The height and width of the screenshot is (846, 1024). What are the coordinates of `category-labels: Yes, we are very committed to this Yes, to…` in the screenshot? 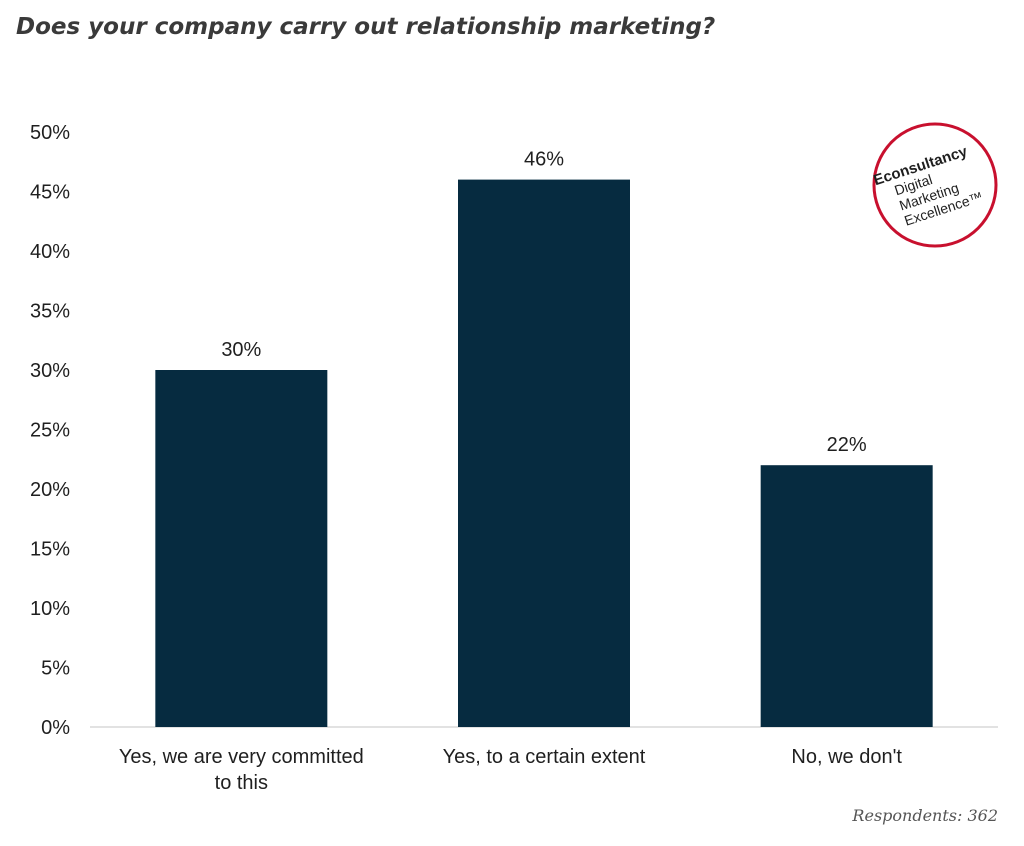 It's located at (511, 770).